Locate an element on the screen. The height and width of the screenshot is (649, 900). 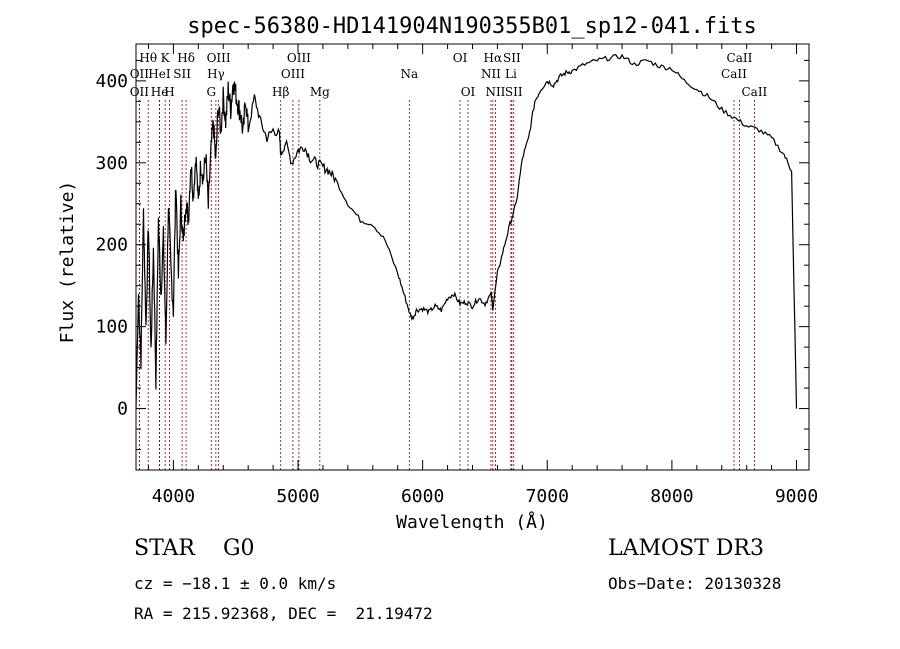
spectral-line-label-22: Li is located at coordinates (511, 74).